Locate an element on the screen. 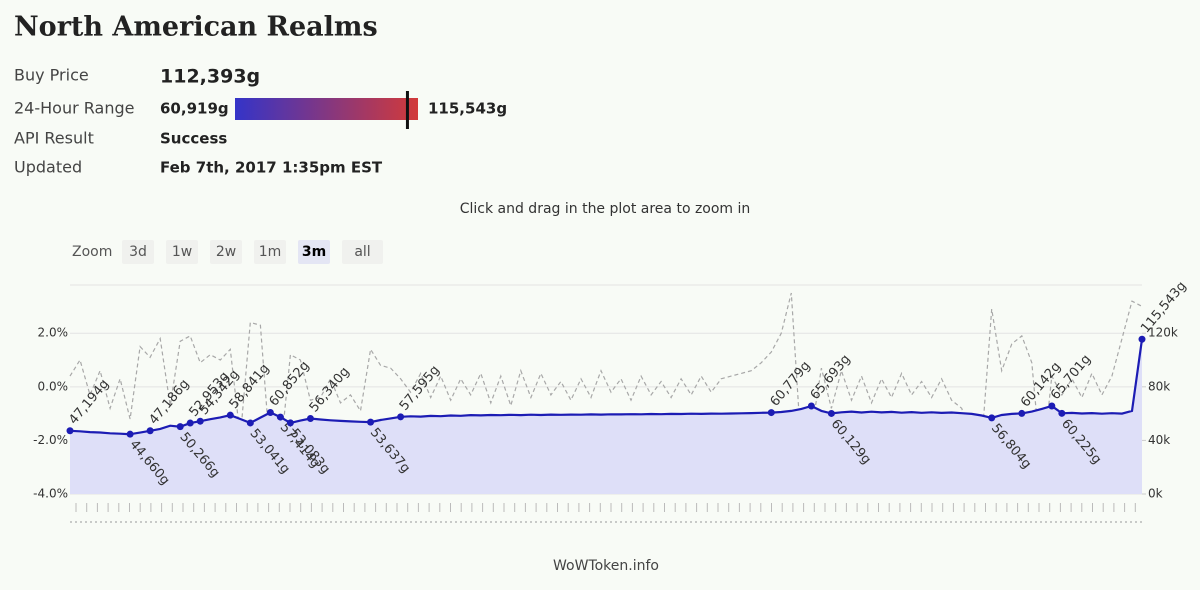  data-label: 57,595g is located at coordinates (420, 388).